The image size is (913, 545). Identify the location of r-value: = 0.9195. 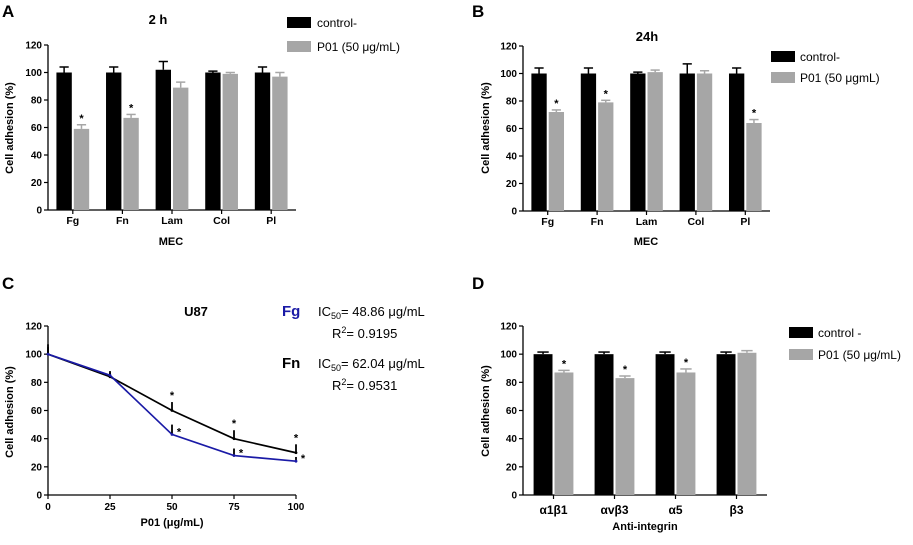
(371, 333).